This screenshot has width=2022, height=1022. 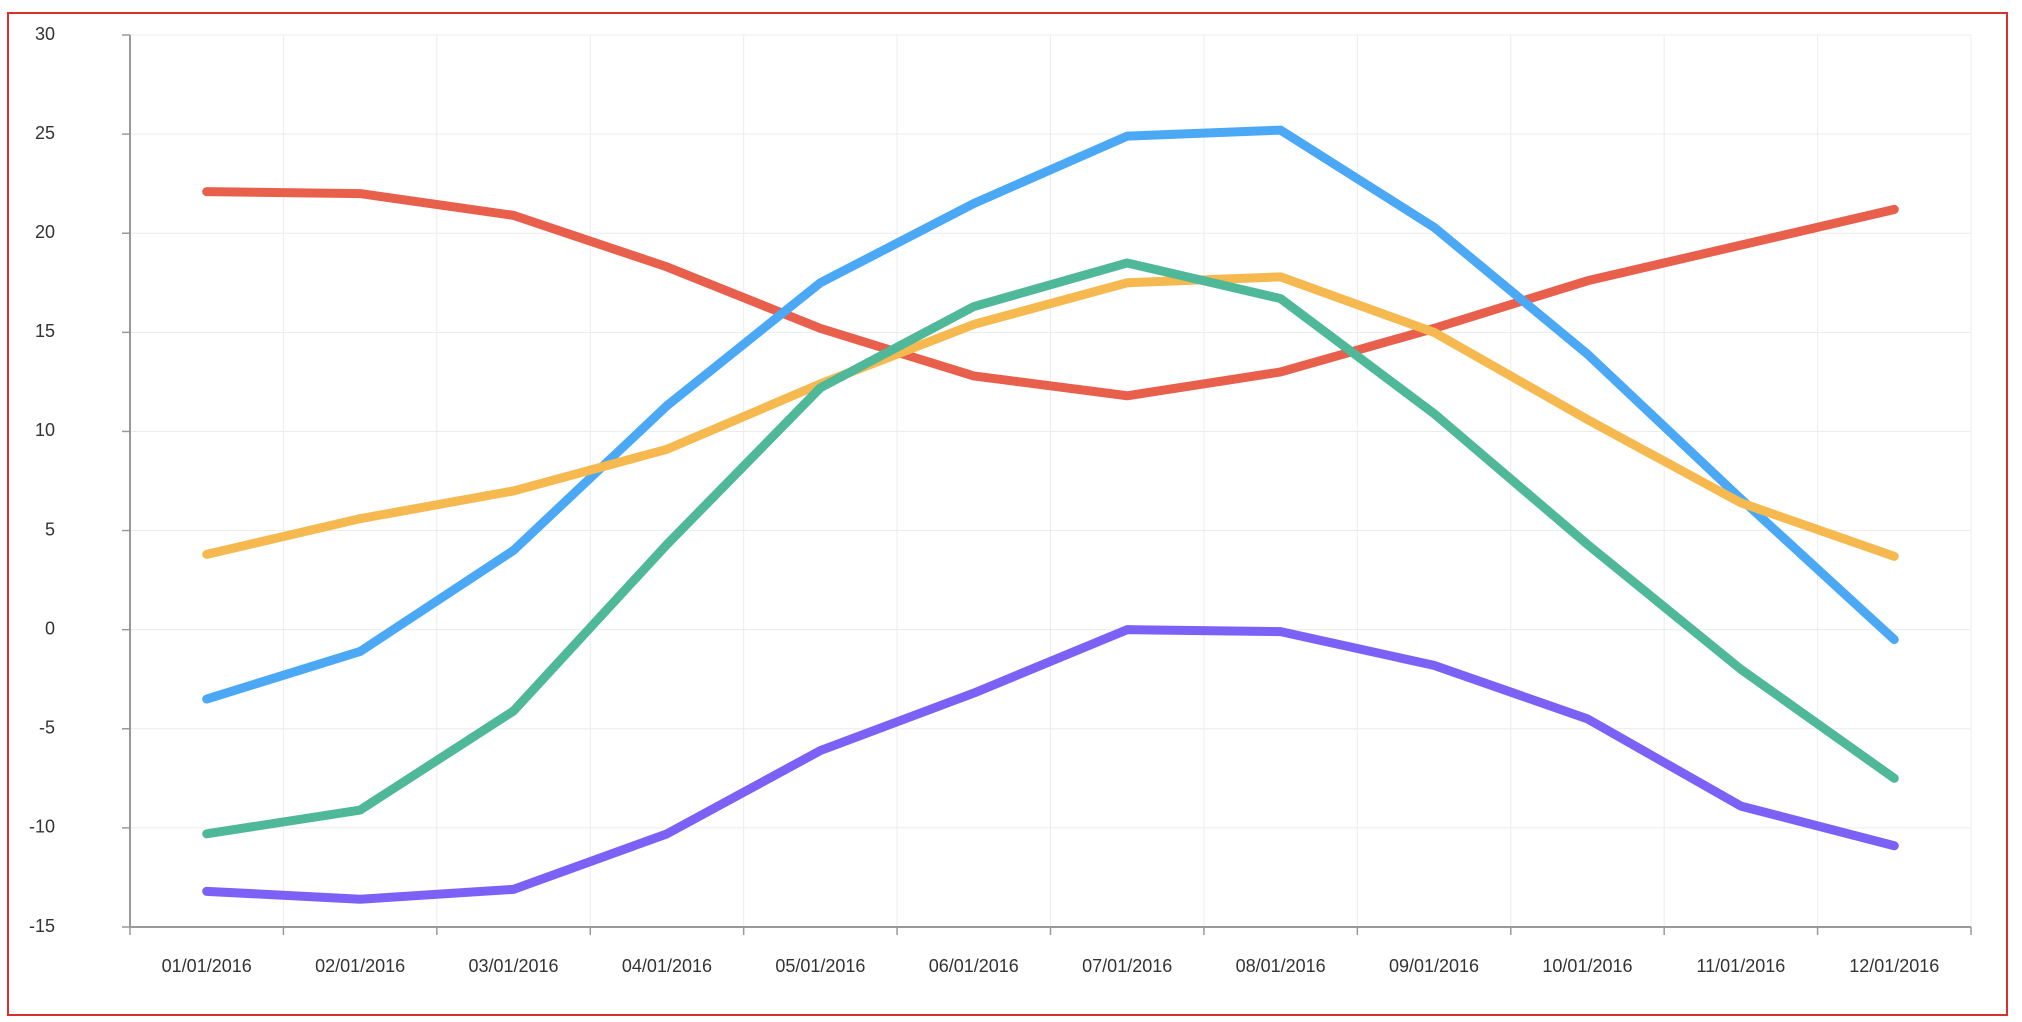 What do you see at coordinates (1587, 966) in the screenshot?
I see `x-tick-label: 10/01/2016` at bounding box center [1587, 966].